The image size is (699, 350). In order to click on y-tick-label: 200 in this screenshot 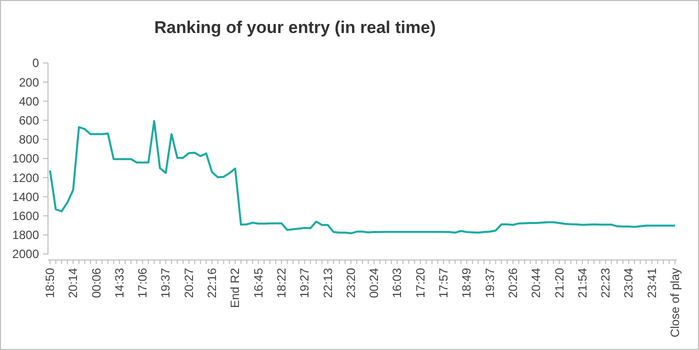, I will do `click(29, 82)`.